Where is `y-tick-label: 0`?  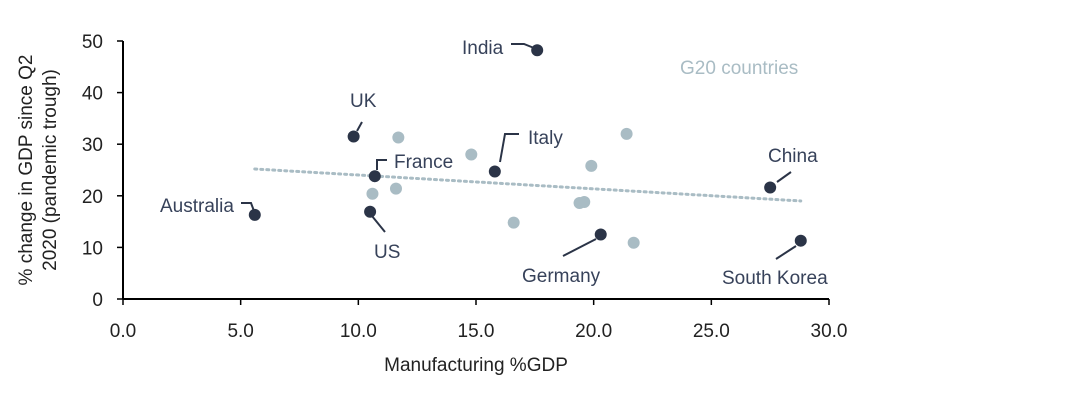
y-tick-label: 0 is located at coordinates (97, 300).